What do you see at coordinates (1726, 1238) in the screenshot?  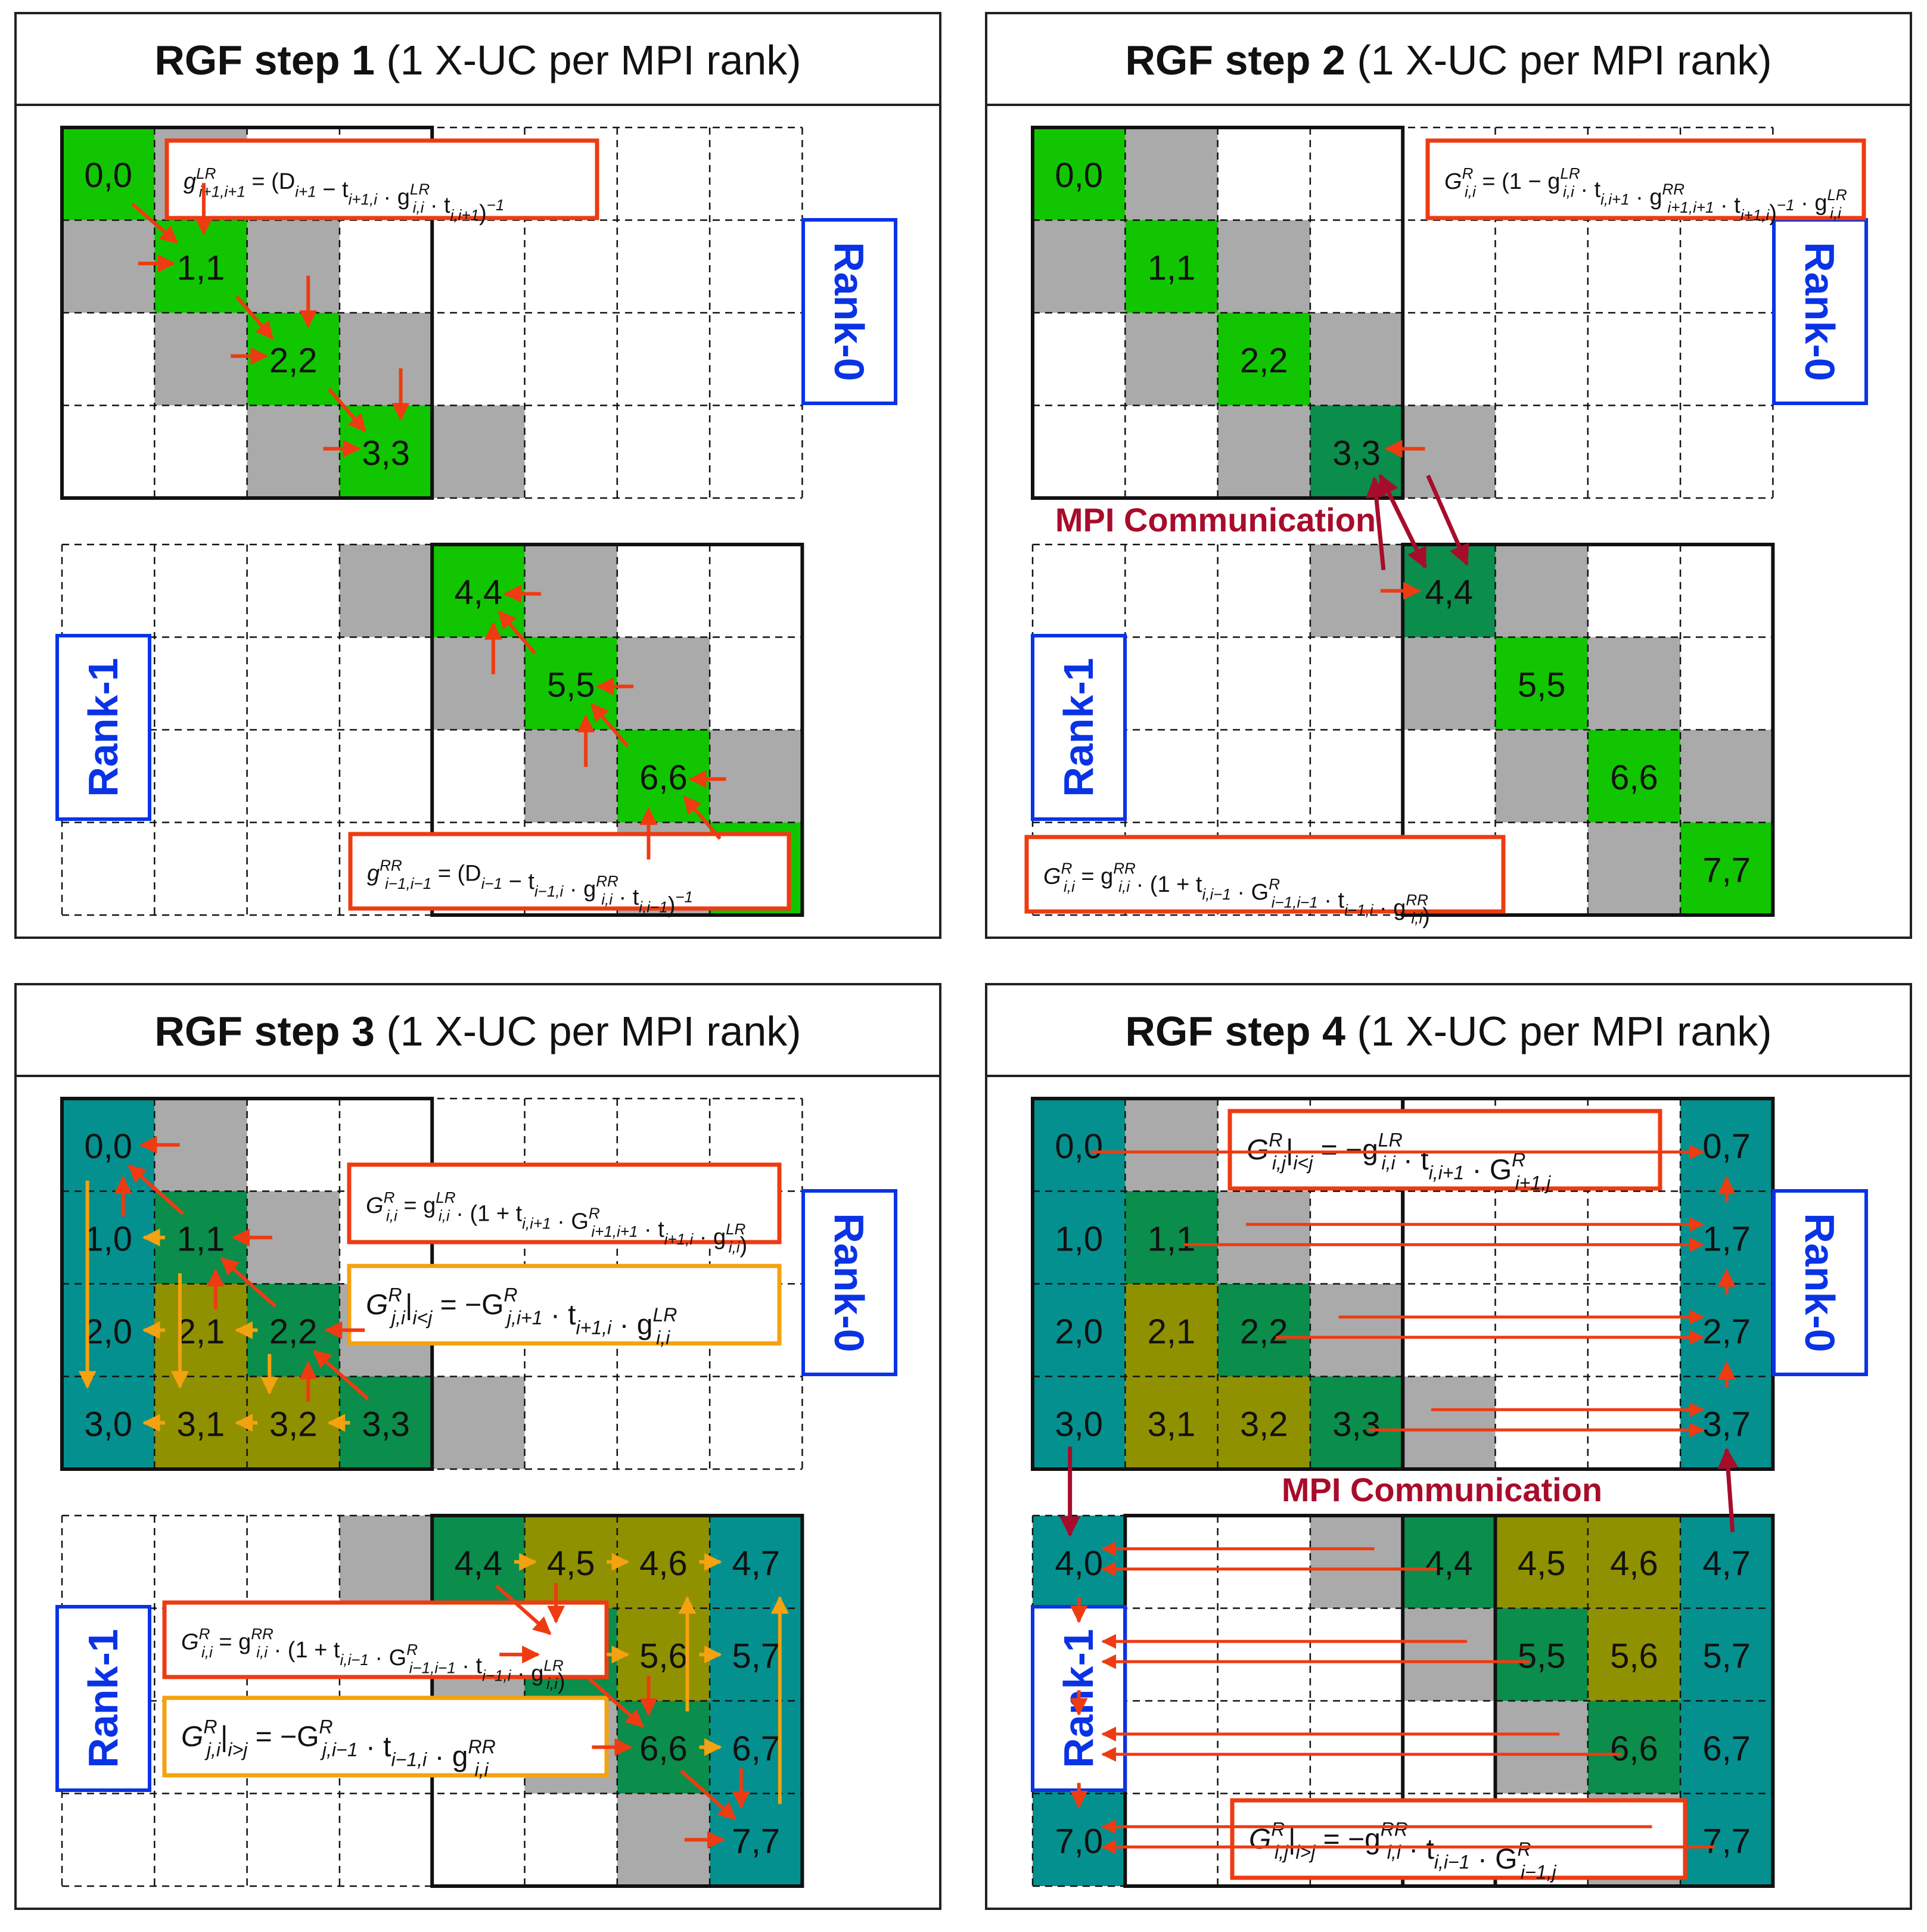 I see `cell-label: 1,7` at bounding box center [1726, 1238].